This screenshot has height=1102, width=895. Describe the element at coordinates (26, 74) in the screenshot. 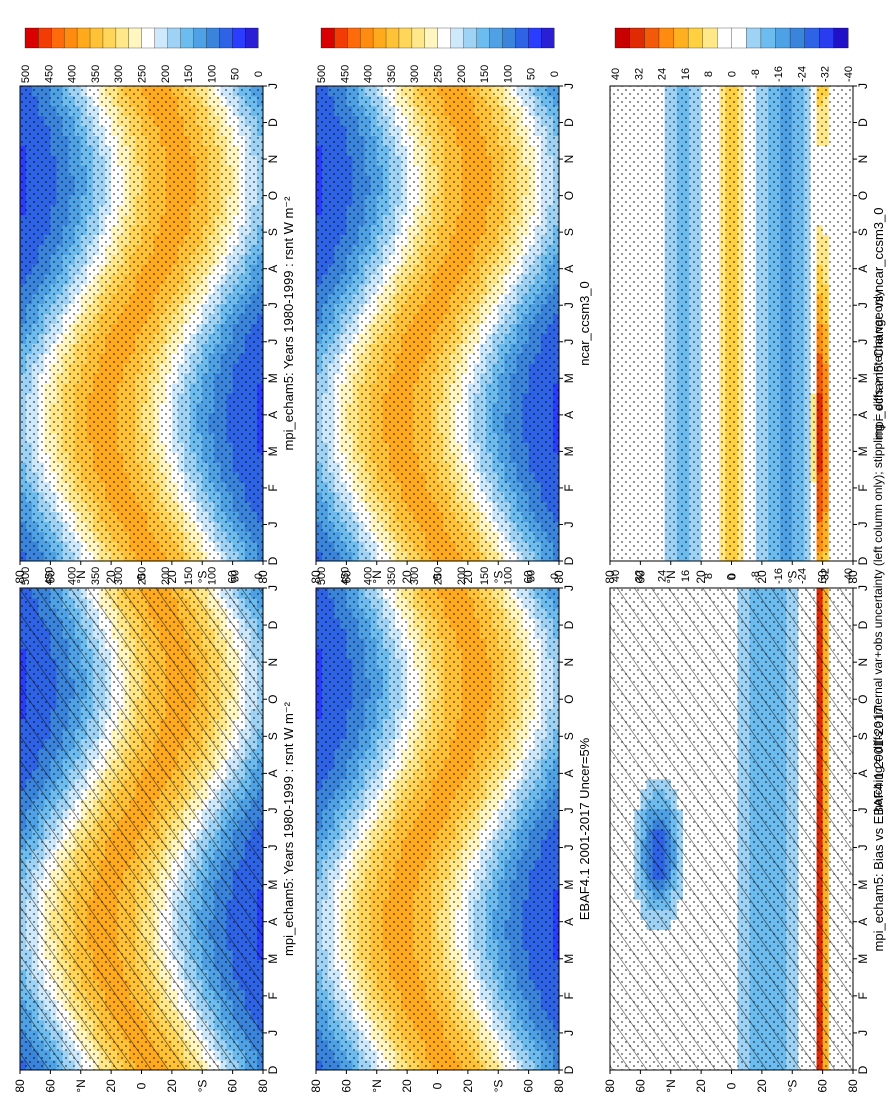

I see `colorbar-tick-label: 500` at that location.